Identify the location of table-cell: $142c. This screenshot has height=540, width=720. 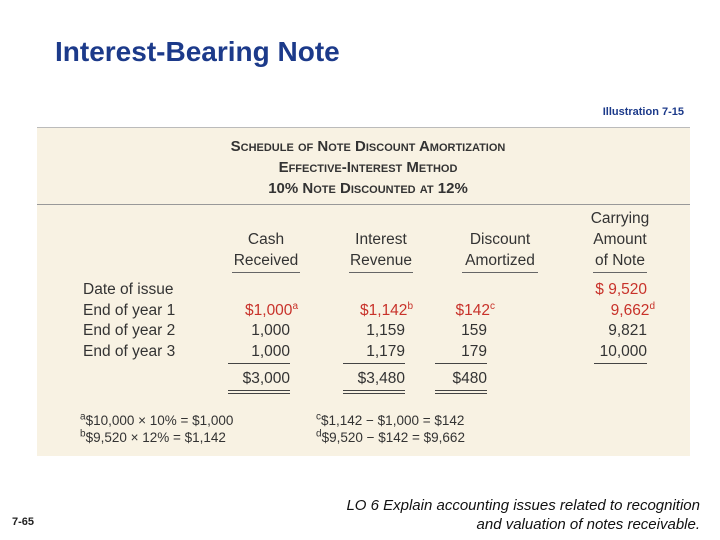
(475, 310).